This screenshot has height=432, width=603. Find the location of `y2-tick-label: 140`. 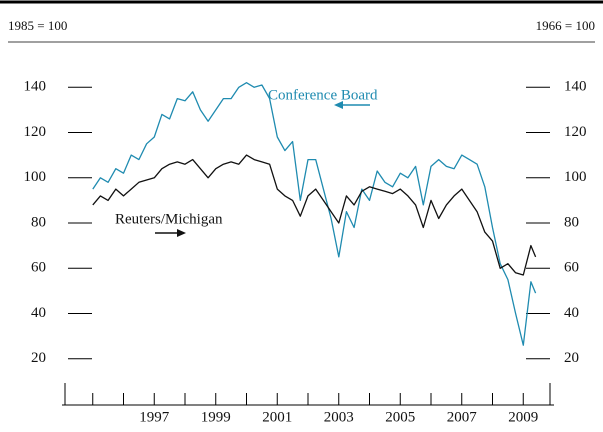

y2-tick-label: 140 is located at coordinates (575, 87).